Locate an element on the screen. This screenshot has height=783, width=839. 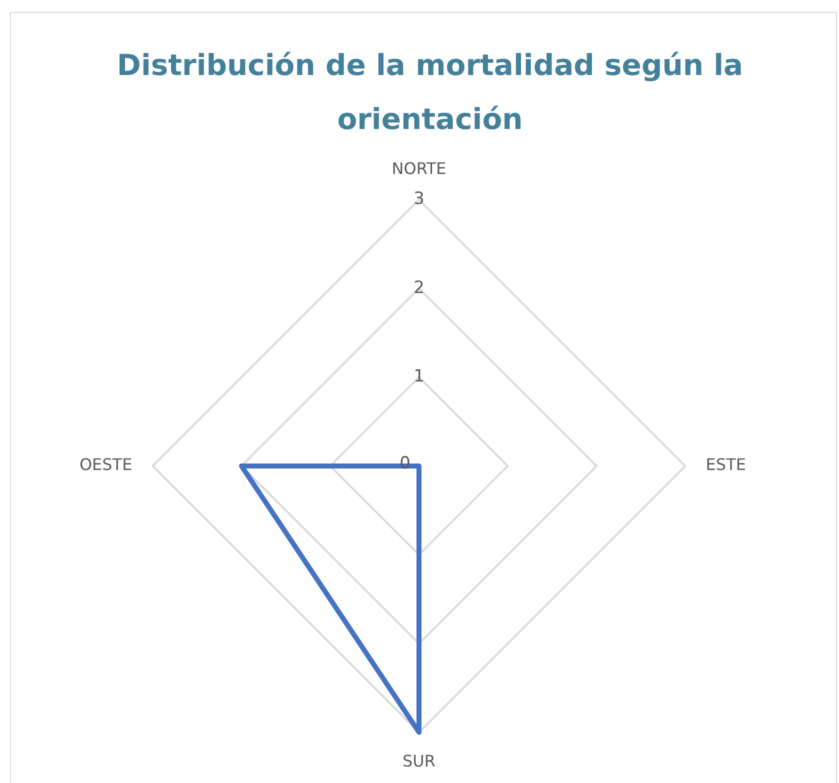
y-tick-label: 2 is located at coordinates (419, 288).